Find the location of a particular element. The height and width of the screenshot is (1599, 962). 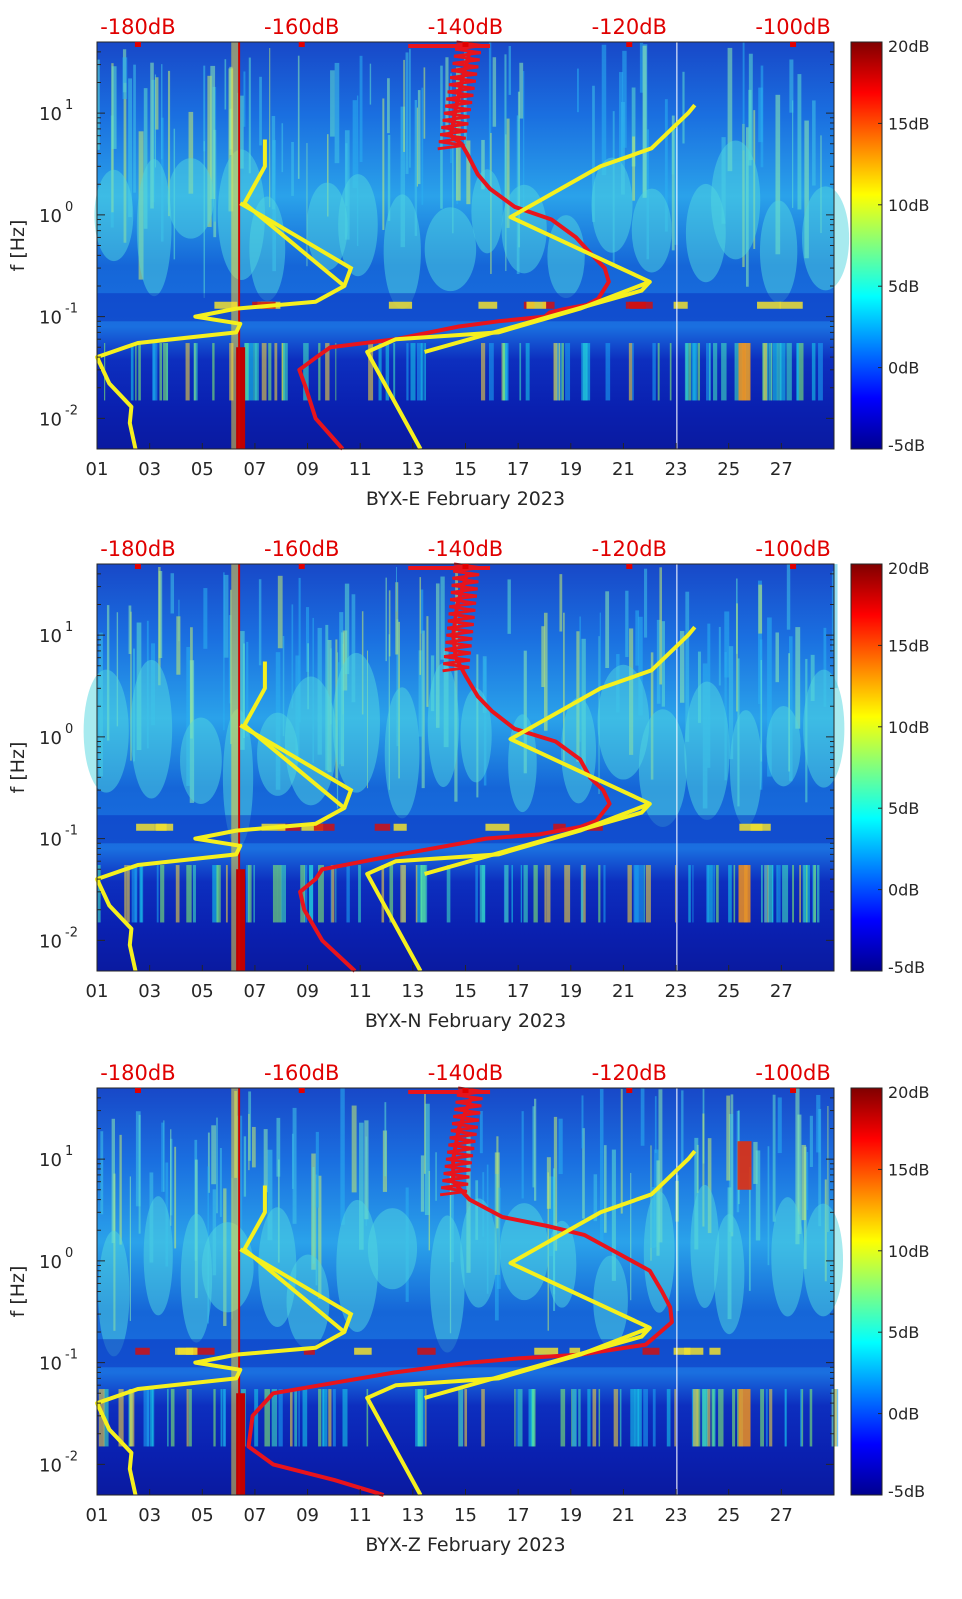

y-tick-label: 10 is located at coordinates (50, 636).